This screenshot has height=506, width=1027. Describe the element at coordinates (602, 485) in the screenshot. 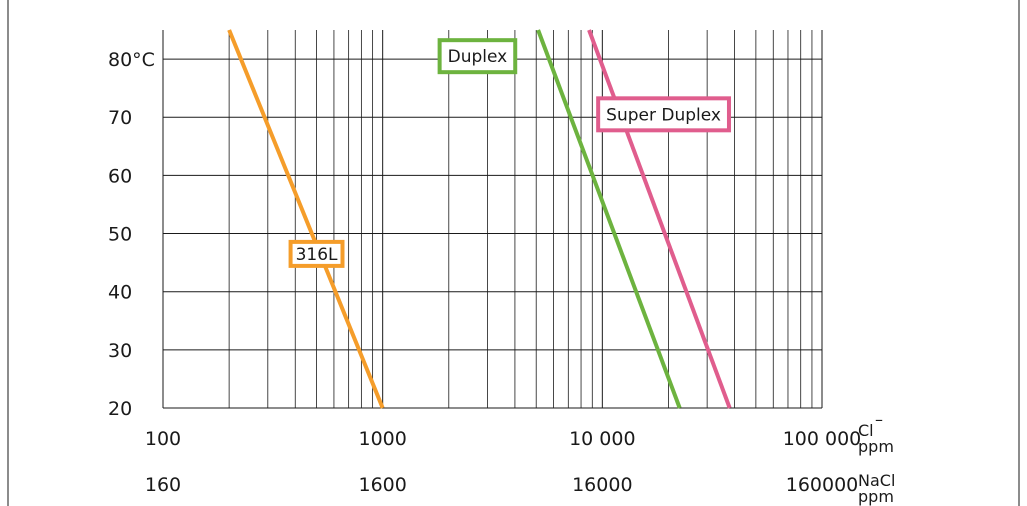

I see `secondary-x-tick-label: 16000` at that location.